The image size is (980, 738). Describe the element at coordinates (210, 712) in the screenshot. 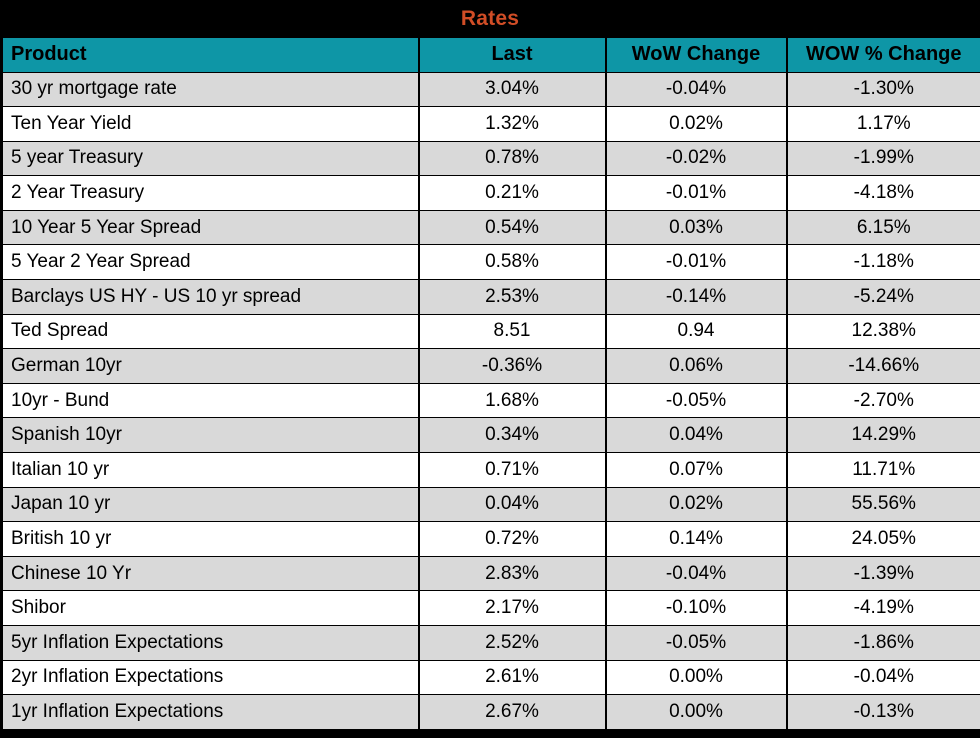

I see `product-cell: 1yr Inflation Expectations` at that location.